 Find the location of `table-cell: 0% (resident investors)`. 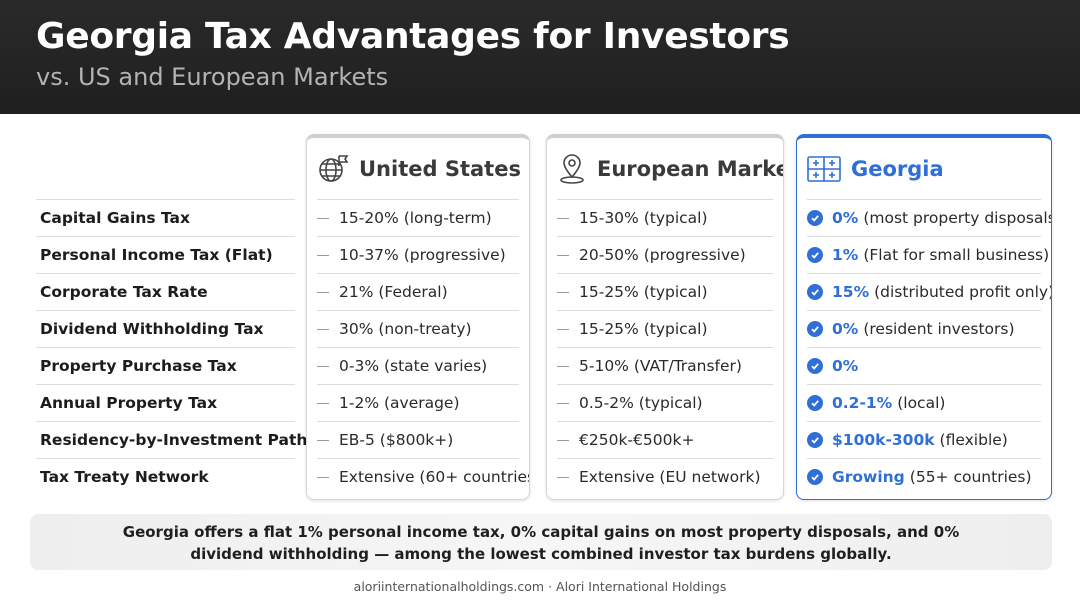

table-cell: 0% (resident investors) is located at coordinates (924, 328).